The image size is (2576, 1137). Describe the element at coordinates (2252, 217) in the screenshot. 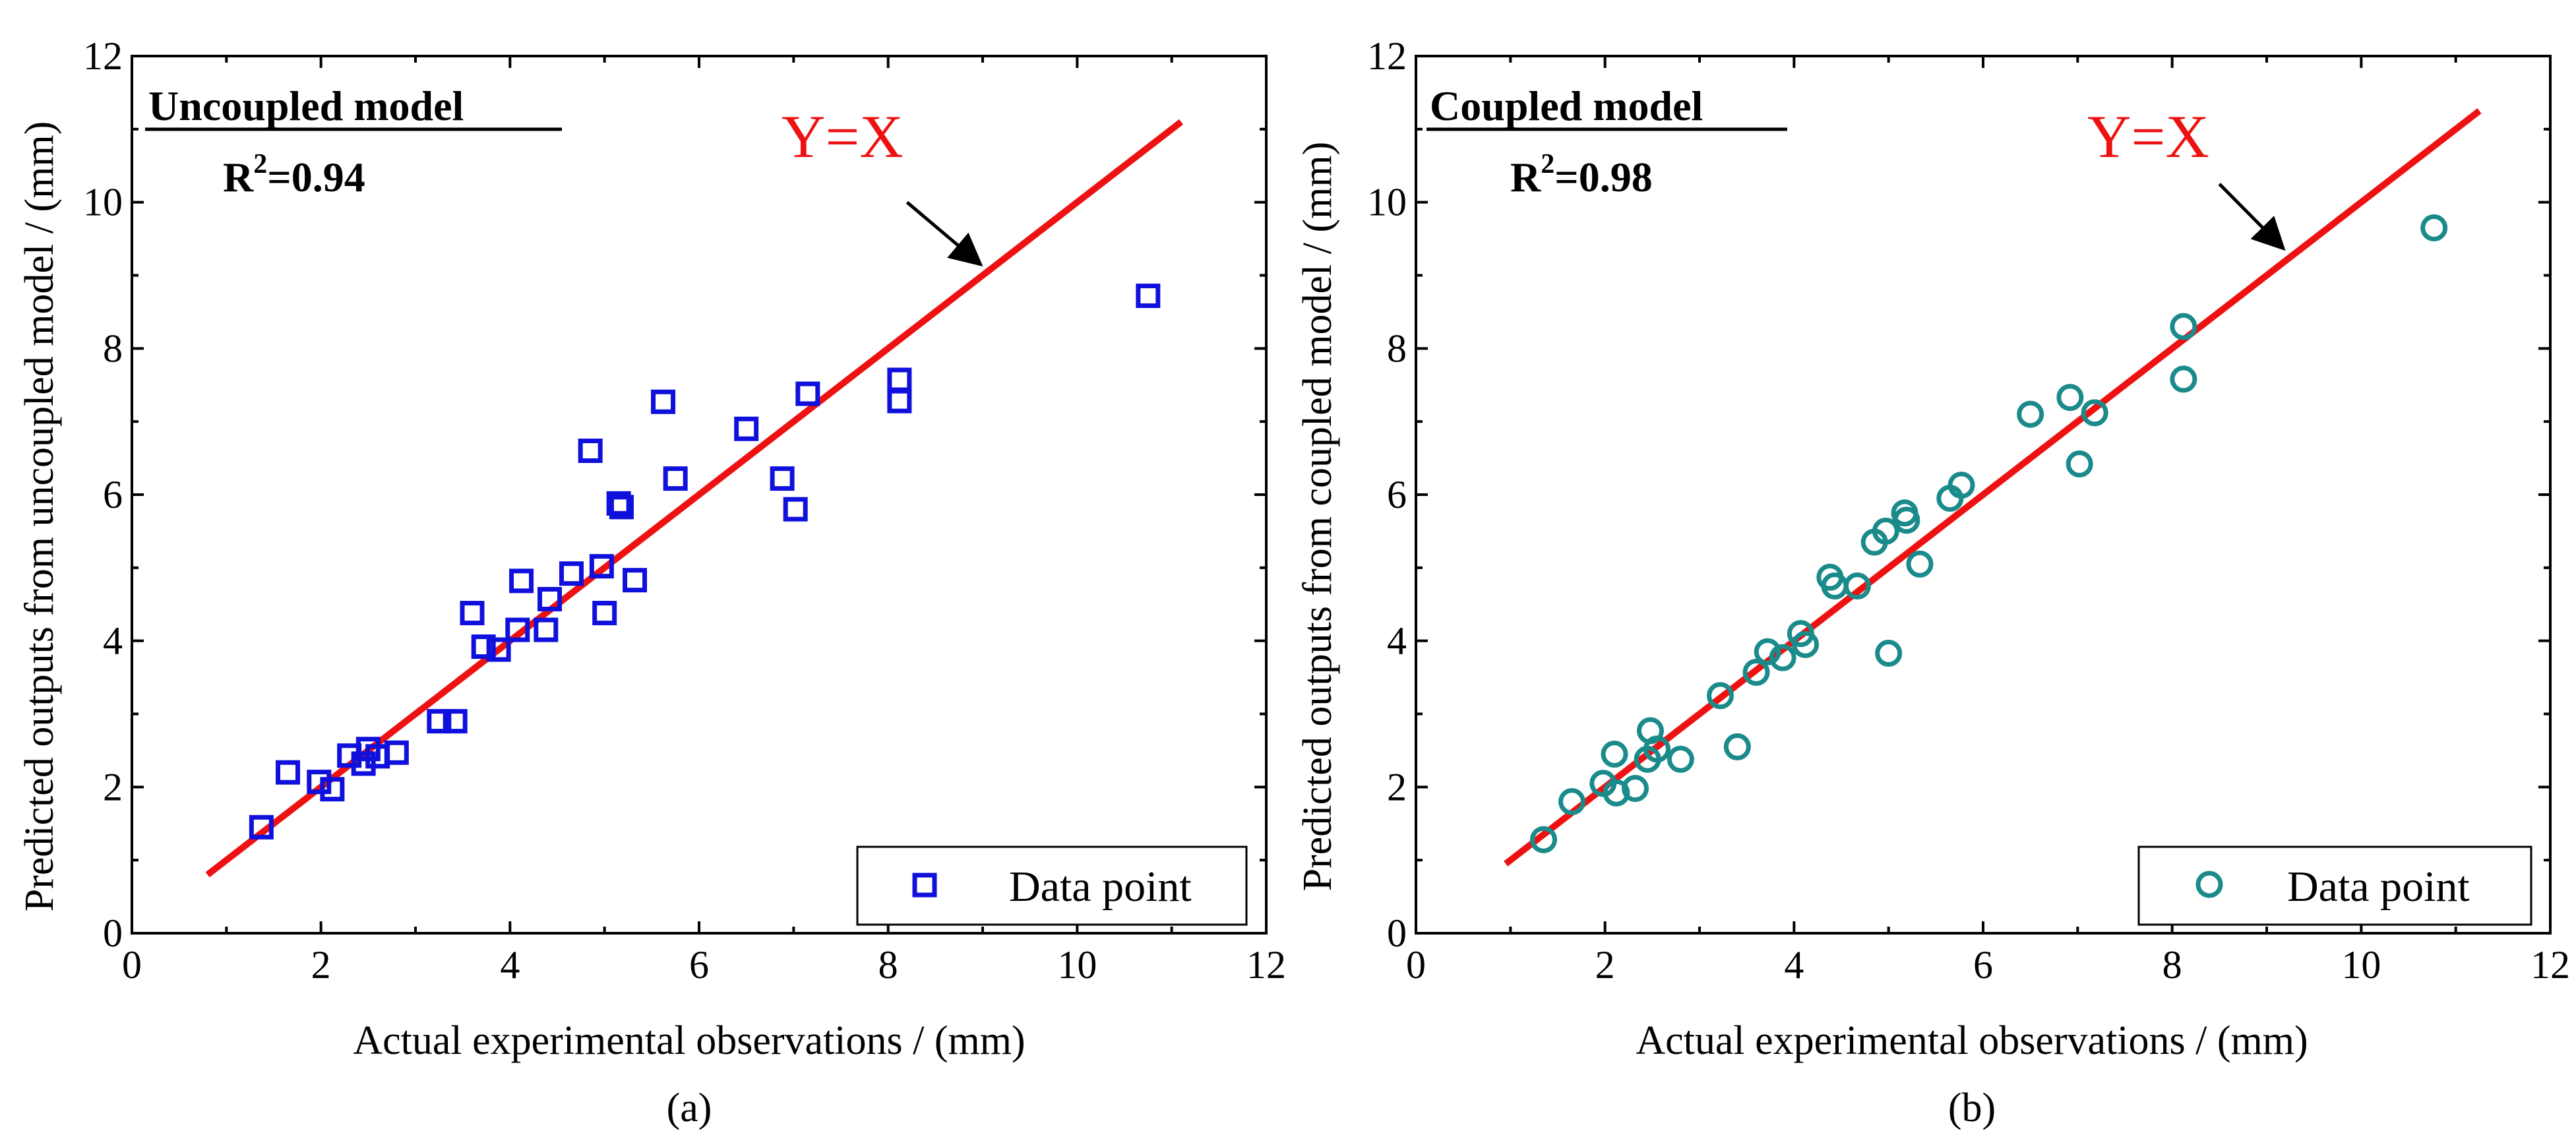

I see `yx-arrow` at that location.